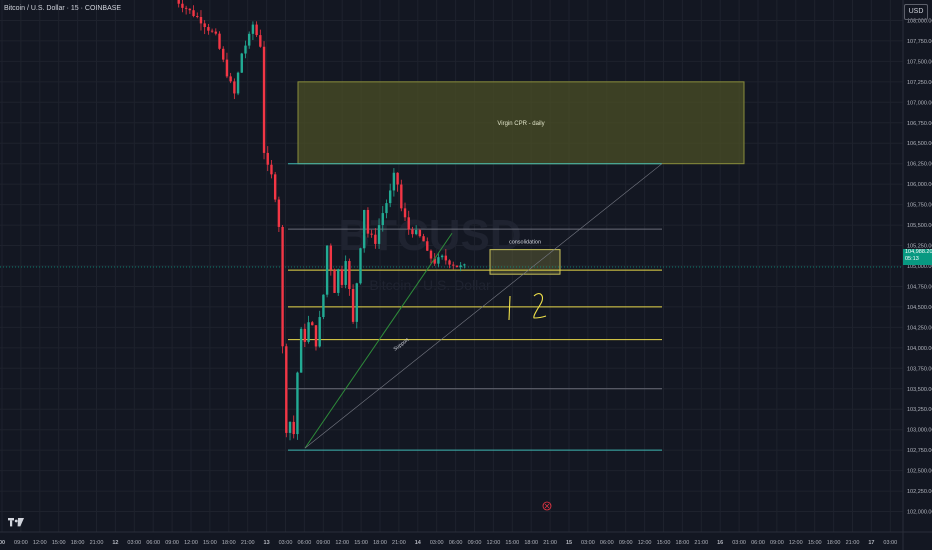  I want to click on tradingview-logo-icon, so click(16, 523).